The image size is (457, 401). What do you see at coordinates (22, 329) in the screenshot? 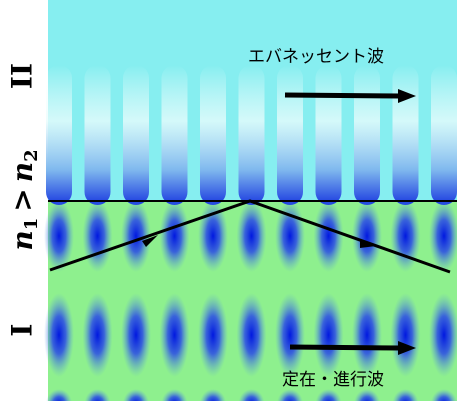
I see `region-label: I` at bounding box center [22, 329].